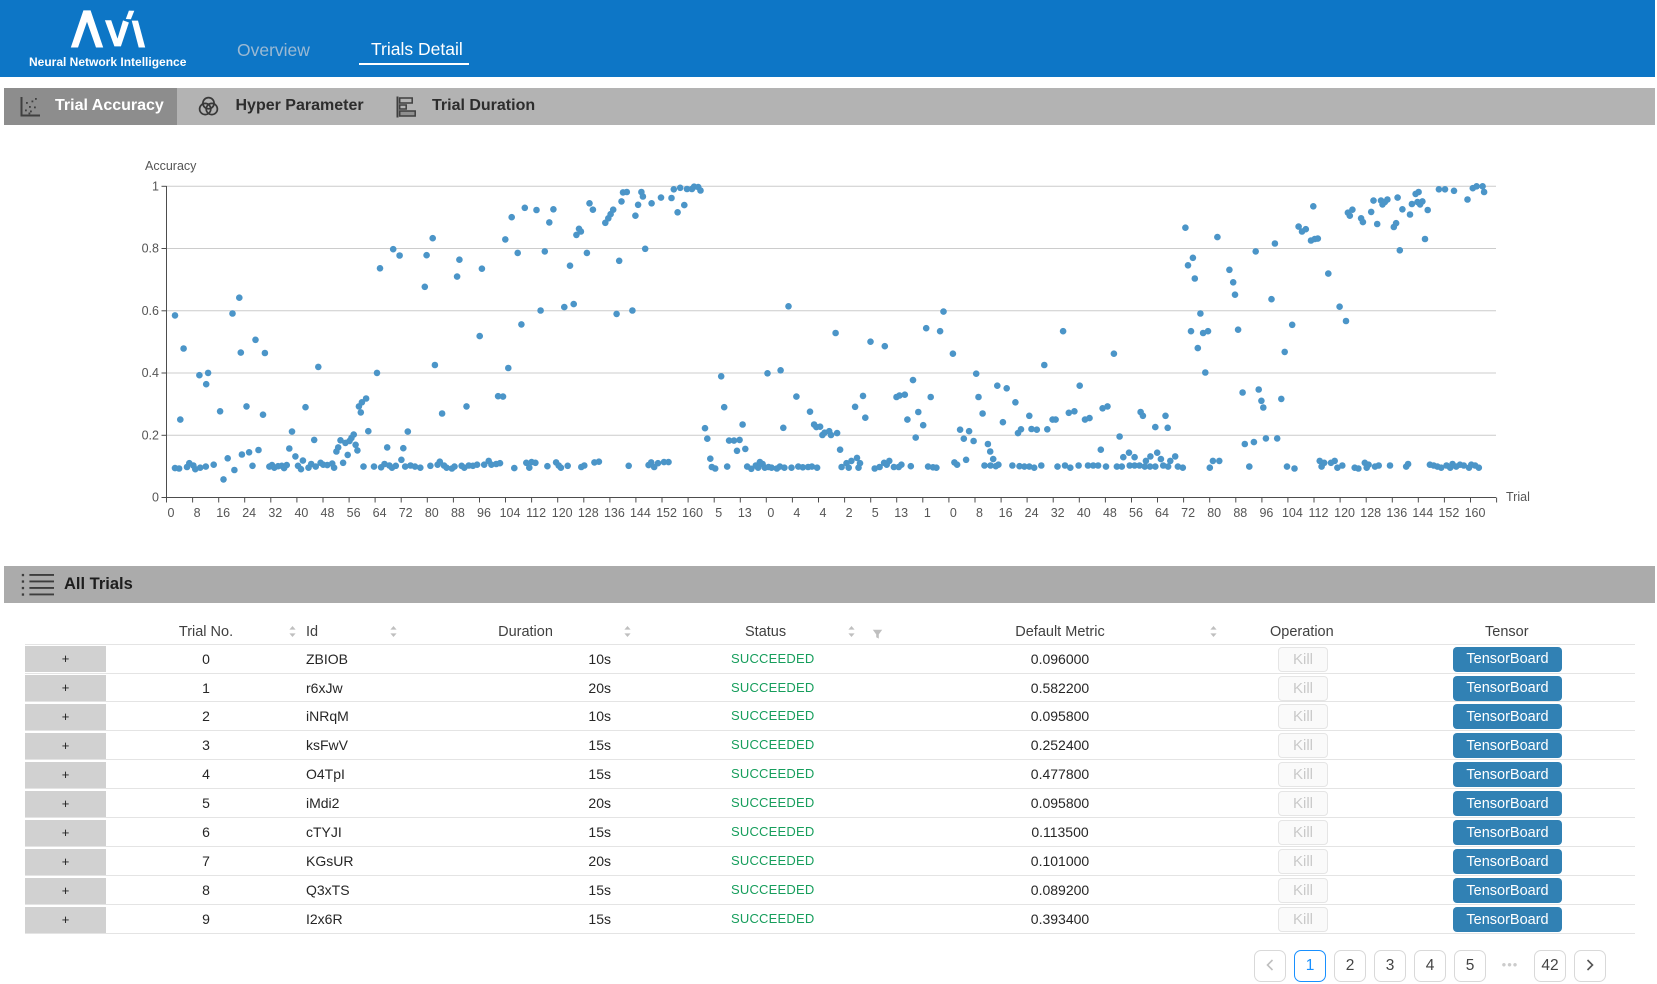  I want to click on svg-text: 0.2, so click(150, 435).